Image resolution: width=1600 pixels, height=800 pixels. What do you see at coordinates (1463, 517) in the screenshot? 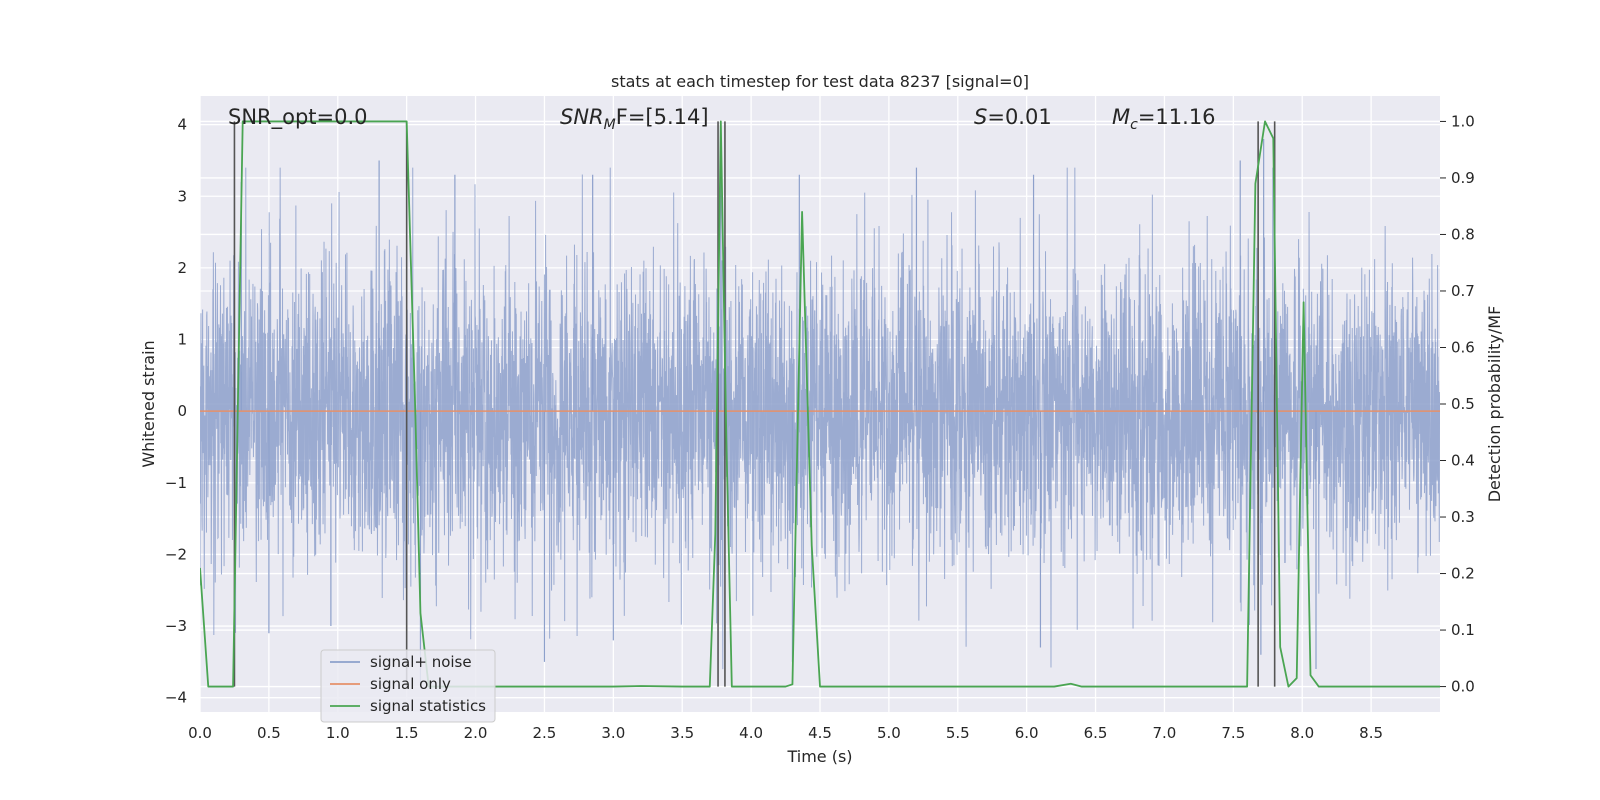
I see `y-right-tick-label-3: 0.3` at bounding box center [1463, 517].